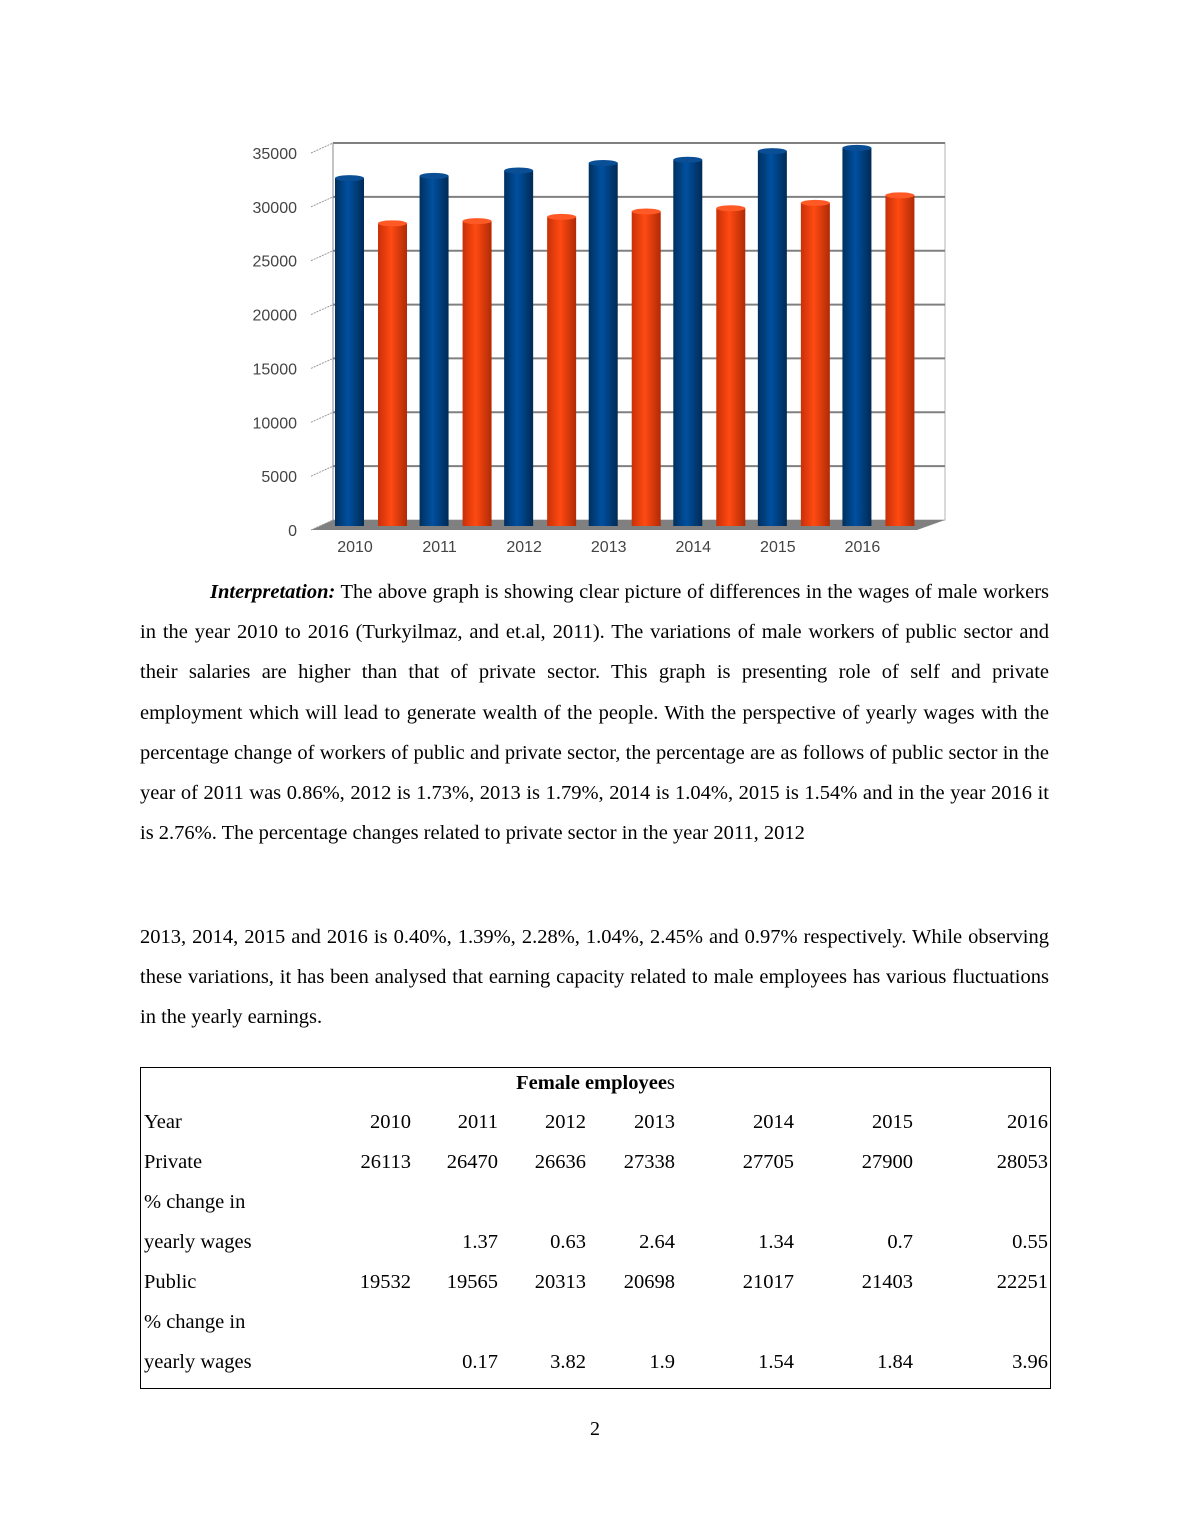  I want to click on table-row: yearly wages 1.37 0.63 2.64 1.34 0.7 0.55, so click(595, 1242).